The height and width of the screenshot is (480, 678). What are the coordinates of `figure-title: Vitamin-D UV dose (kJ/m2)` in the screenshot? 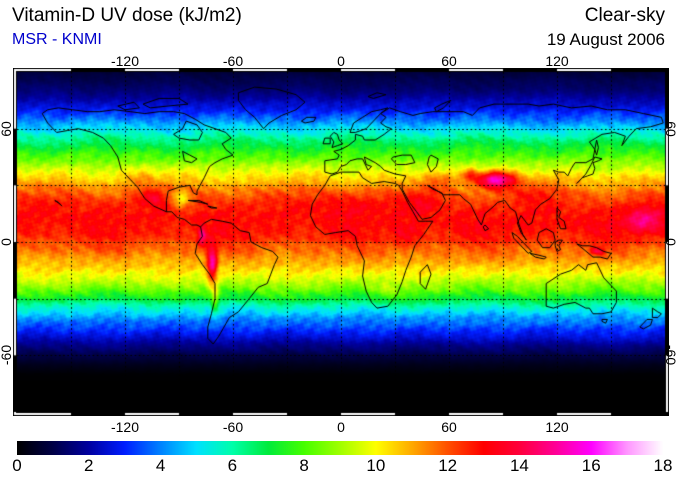 It's located at (127, 15).